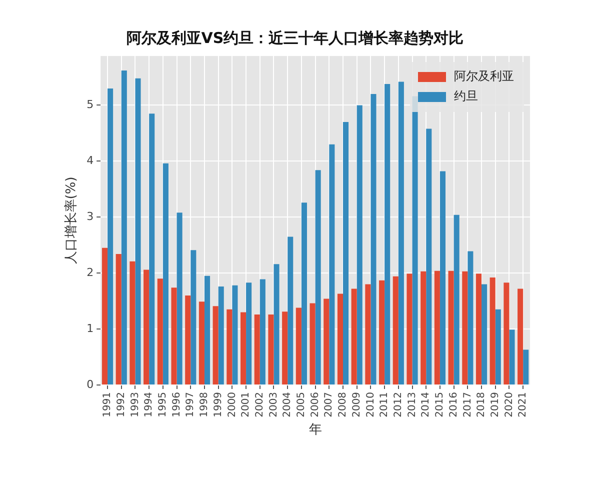 The image size is (600, 480). Describe the element at coordinates (329, 405) in the screenshot. I see `x-tick-label: 2007` at that location.